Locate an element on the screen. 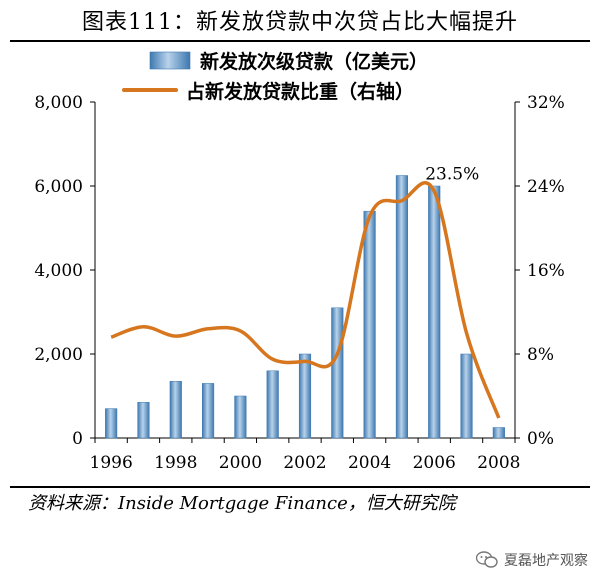 The width and height of the screenshot is (600, 585). legend-label-line: 占新发放贷款比重（右轴） is located at coordinates (300, 91).